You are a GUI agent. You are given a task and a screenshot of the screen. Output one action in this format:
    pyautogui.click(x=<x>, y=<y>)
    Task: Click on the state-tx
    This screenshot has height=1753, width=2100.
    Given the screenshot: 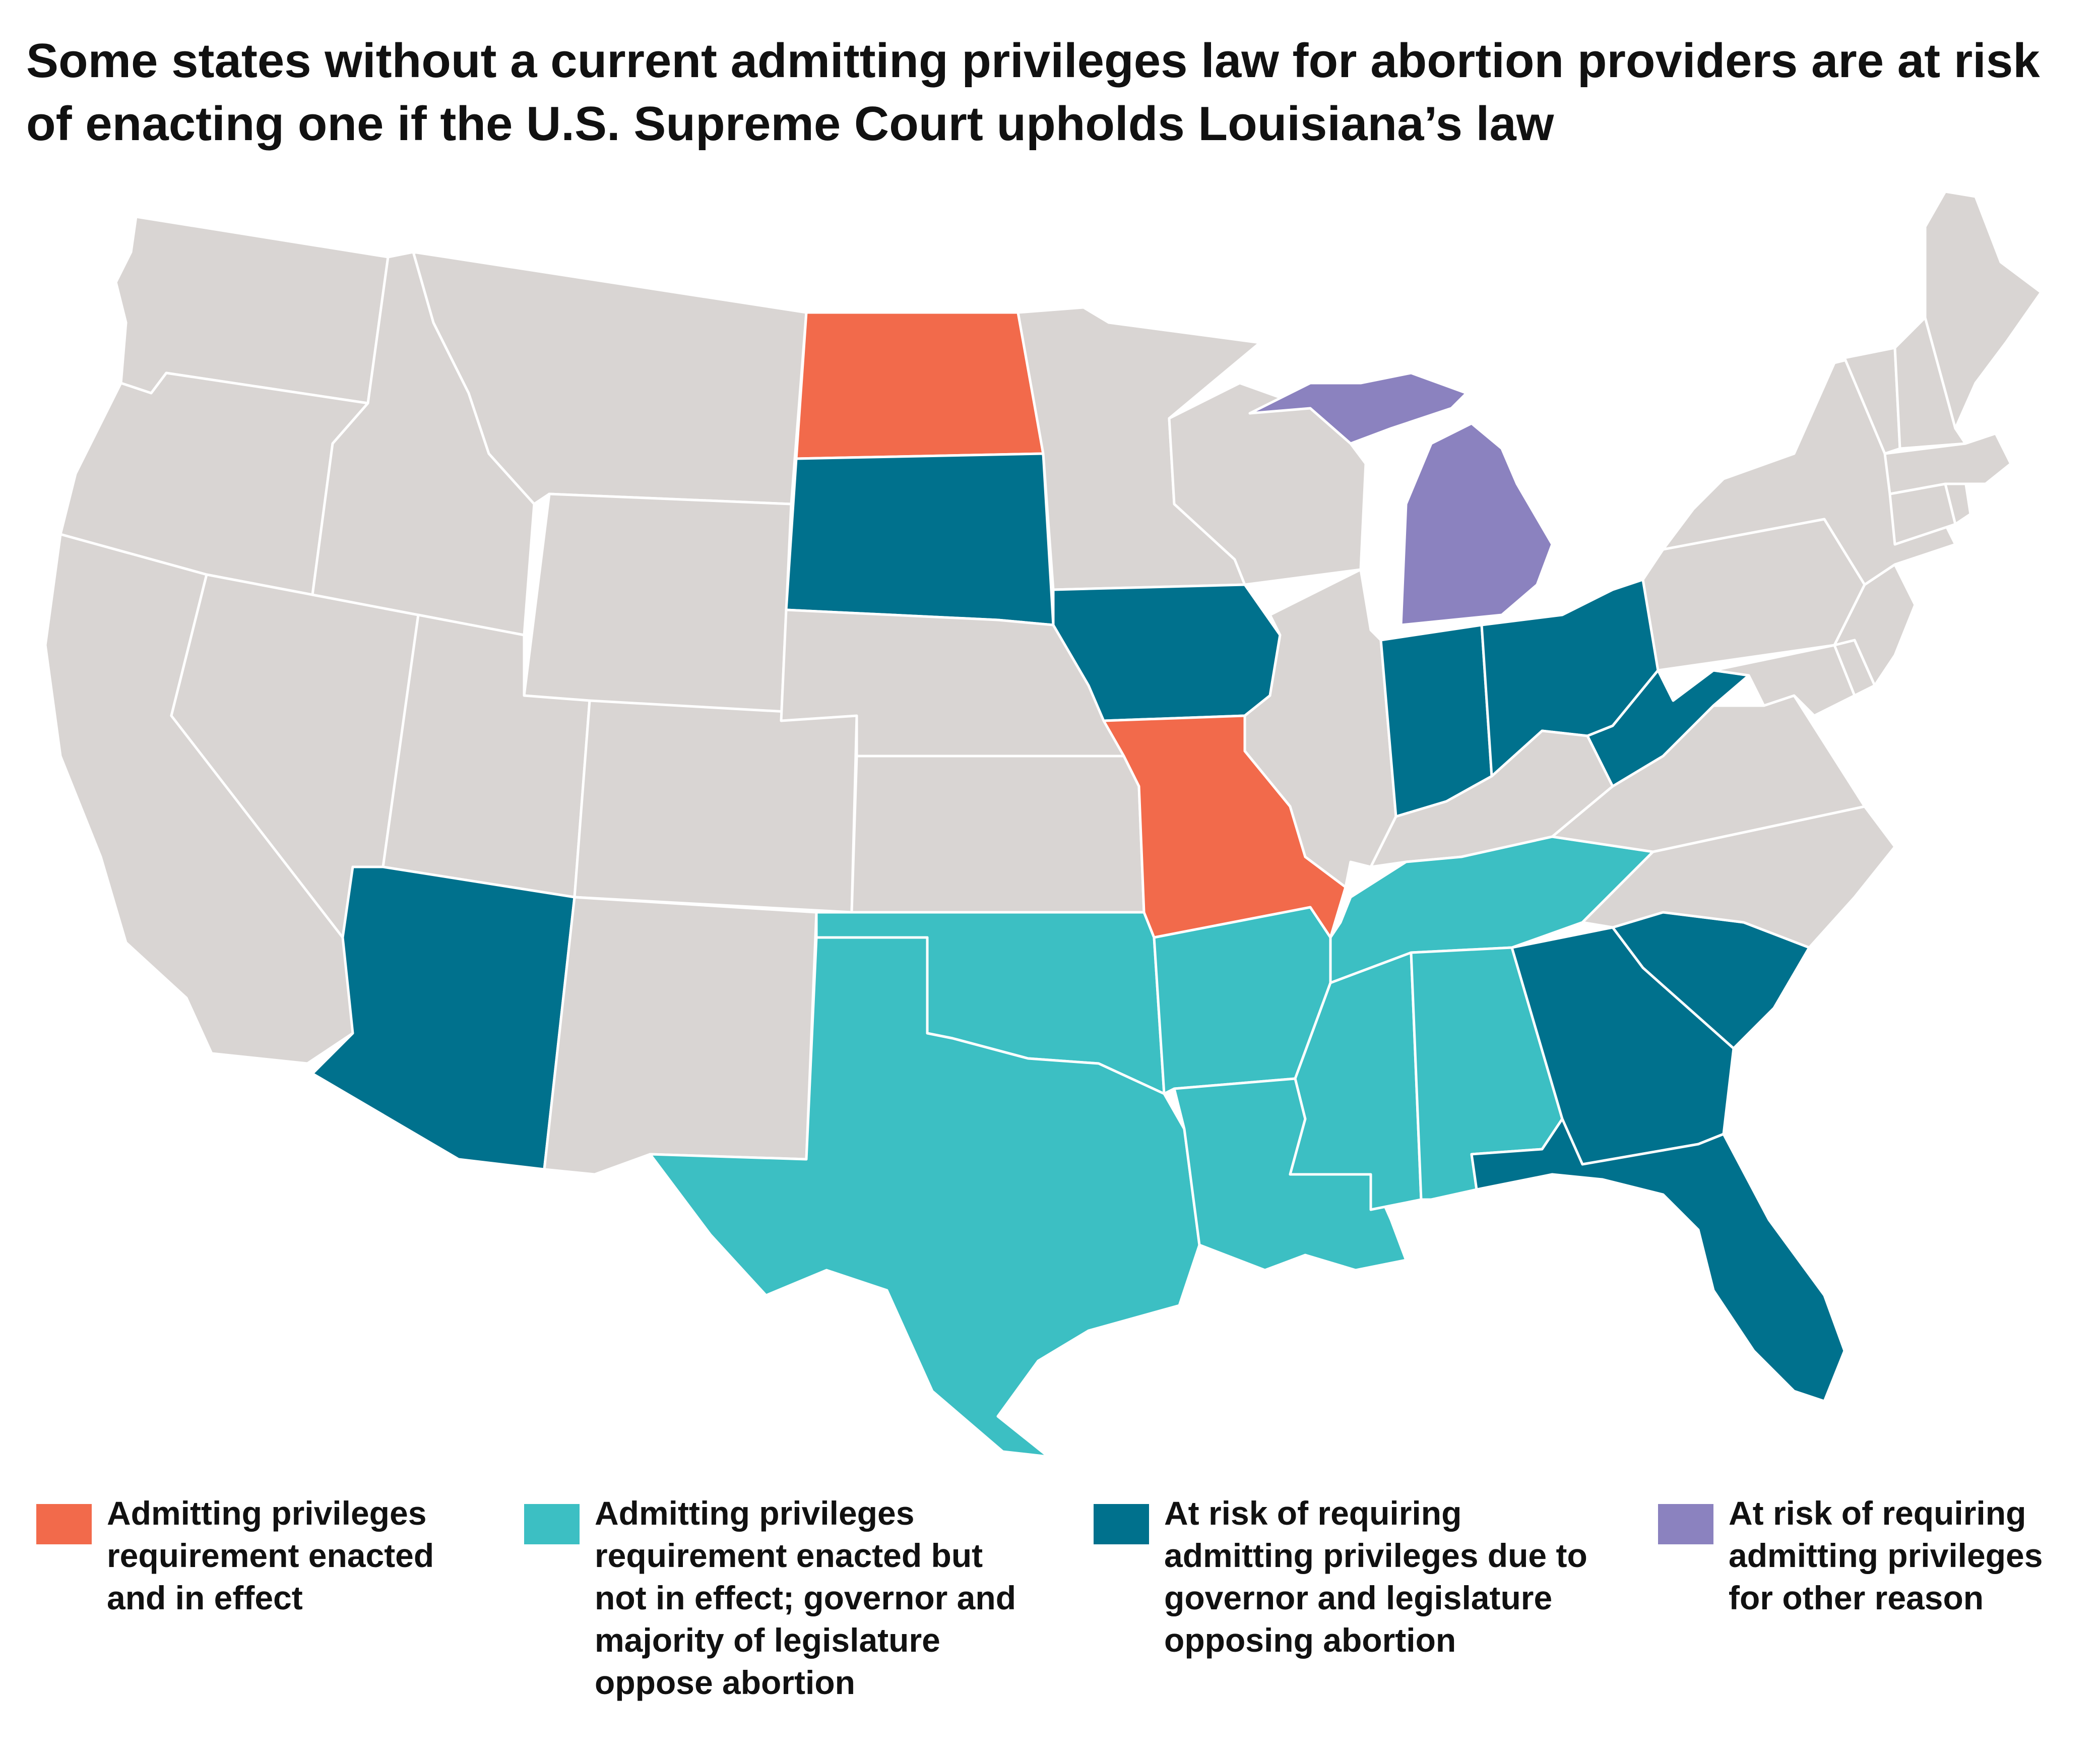 What is the action you would take?
    pyautogui.click(x=925, y=1197)
    